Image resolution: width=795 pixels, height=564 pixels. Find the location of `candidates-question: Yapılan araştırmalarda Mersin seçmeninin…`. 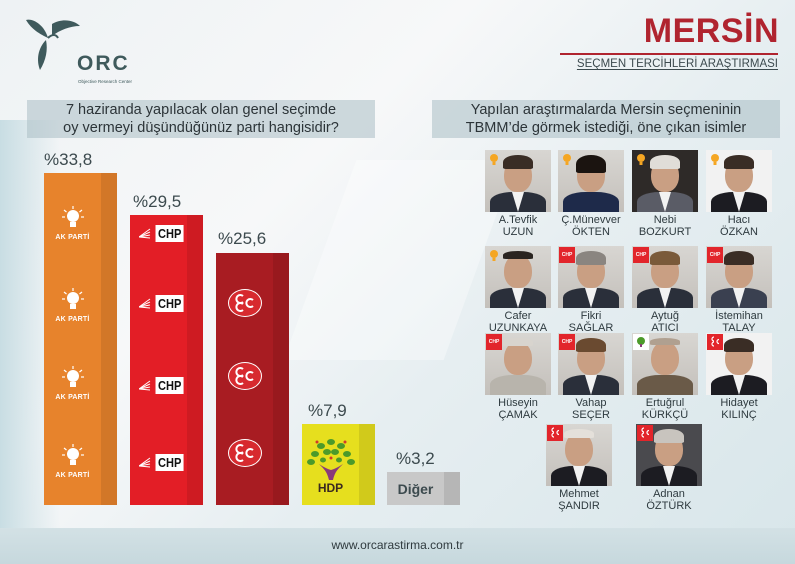

candidates-question: Yapılan araştırmalarda Mersin seçmeninin… is located at coordinates (606, 119).